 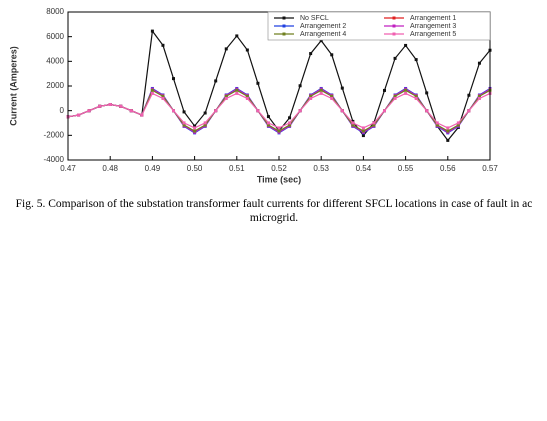 What do you see at coordinates (323, 26) in the screenshot?
I see `legend-label: Arrangement 2` at bounding box center [323, 26].